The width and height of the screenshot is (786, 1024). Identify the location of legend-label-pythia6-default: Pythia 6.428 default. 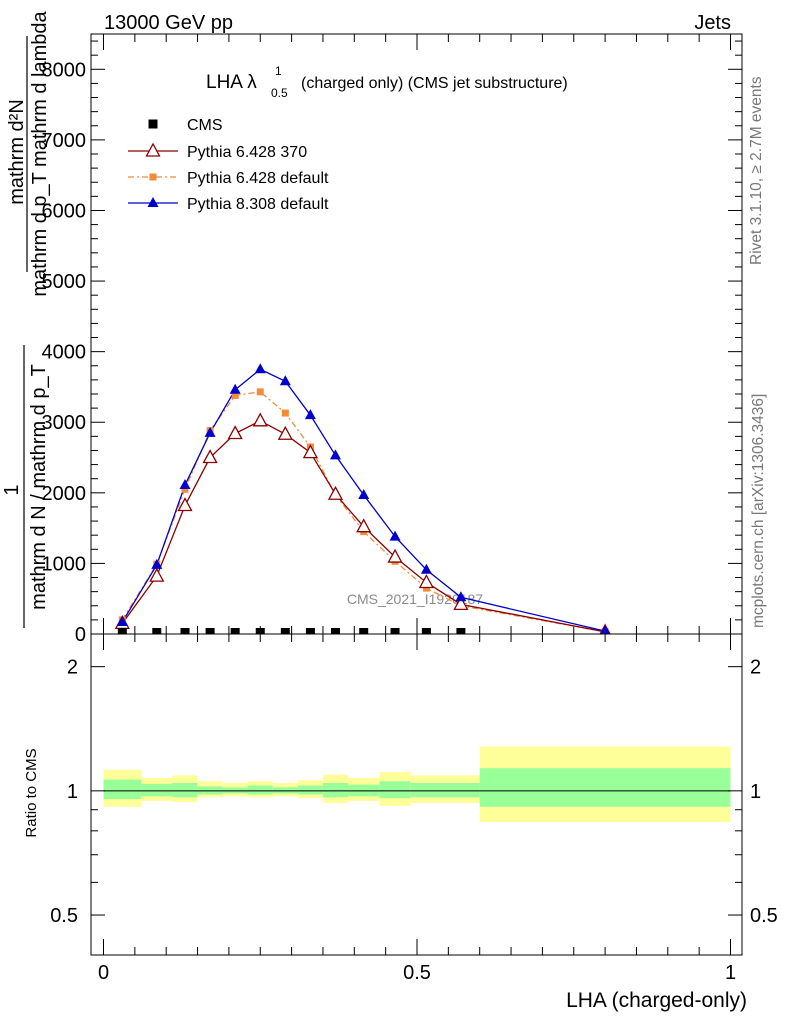
(258, 178).